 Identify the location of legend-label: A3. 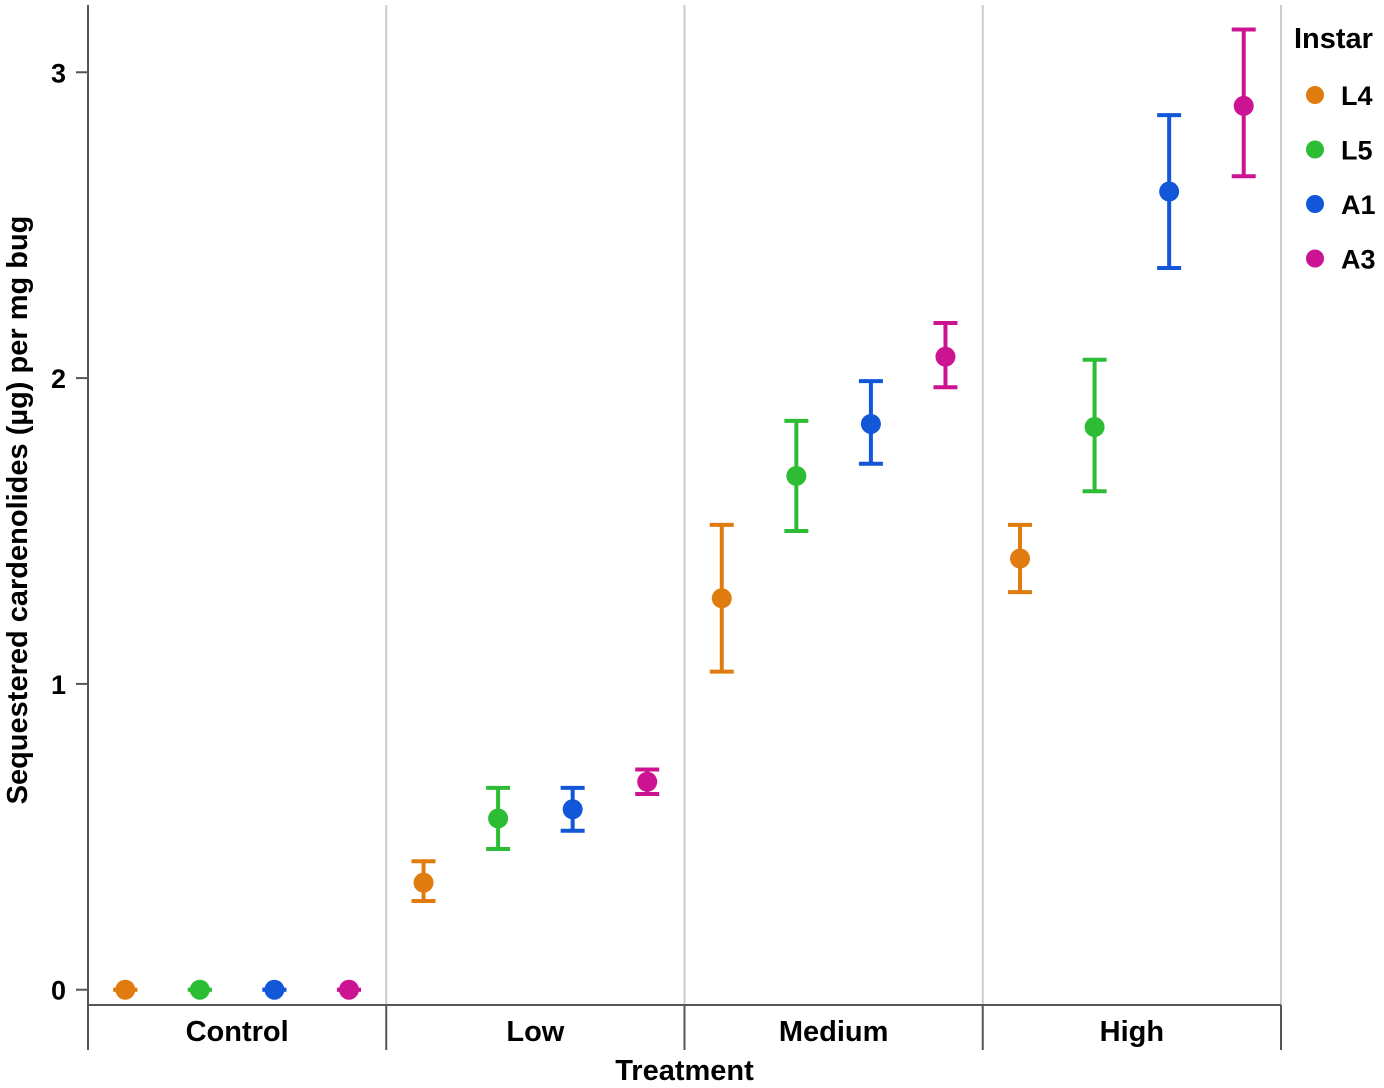
(1358, 260).